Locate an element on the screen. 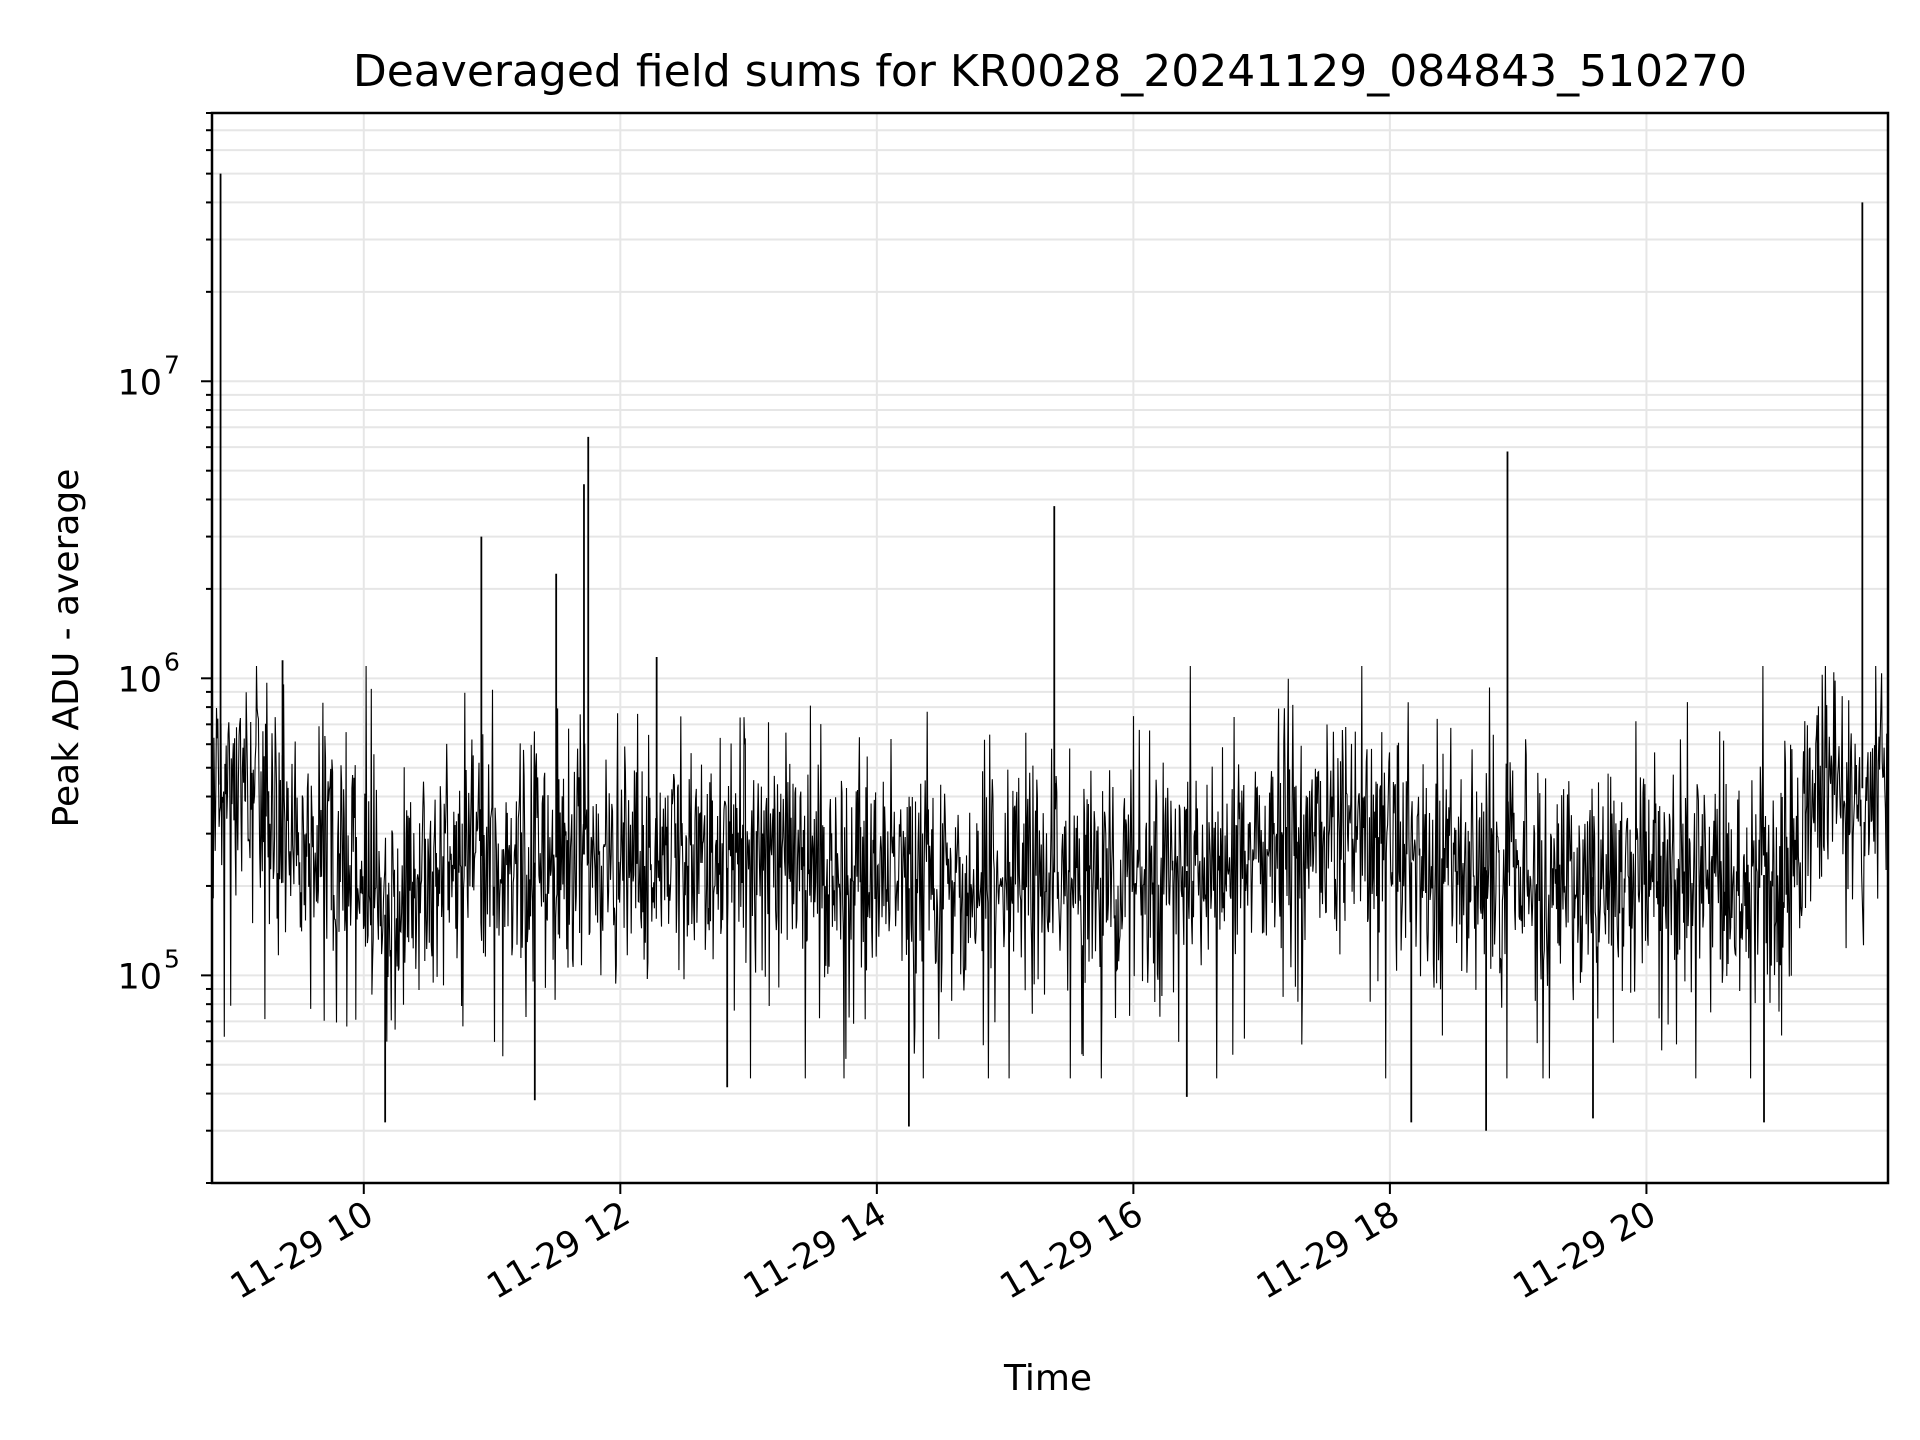  y-tick-exponent: 7 is located at coordinates (172, 364).